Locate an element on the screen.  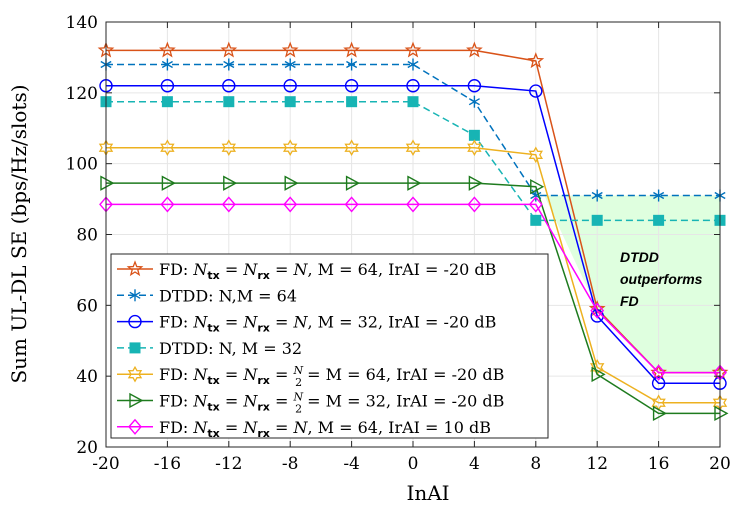
shaded-region is located at coordinates (632, 284).